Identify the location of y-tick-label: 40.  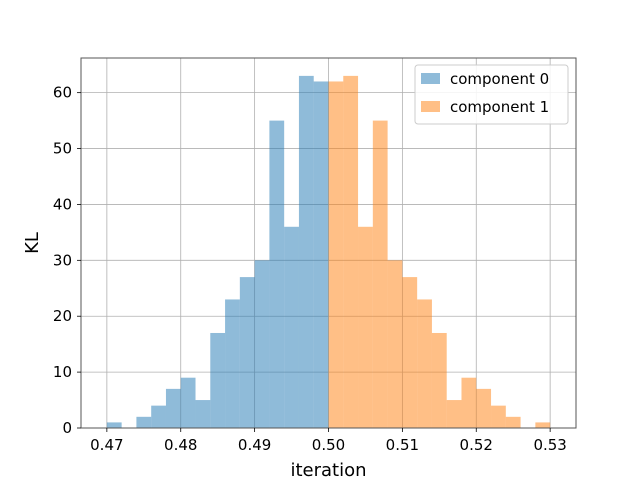
(62, 204).